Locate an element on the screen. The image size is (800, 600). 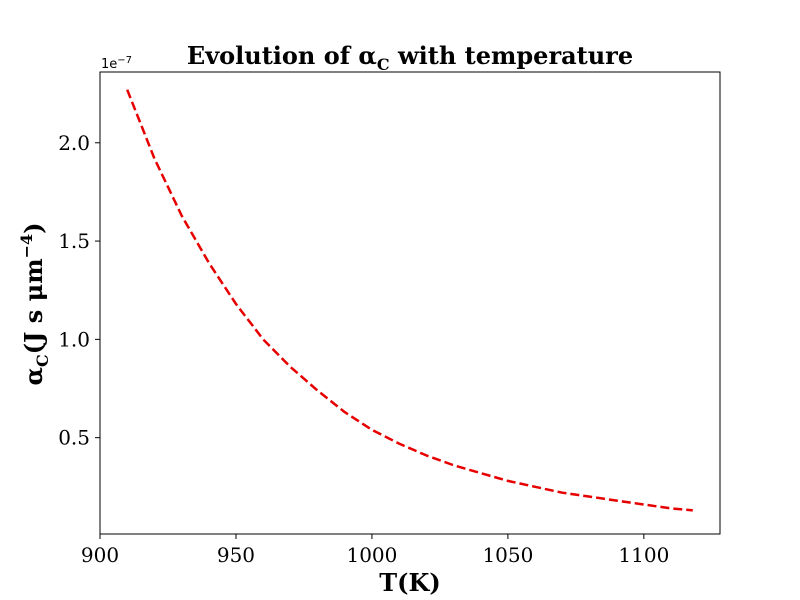
y-tick-label-2: 1.5 is located at coordinates (74, 241).